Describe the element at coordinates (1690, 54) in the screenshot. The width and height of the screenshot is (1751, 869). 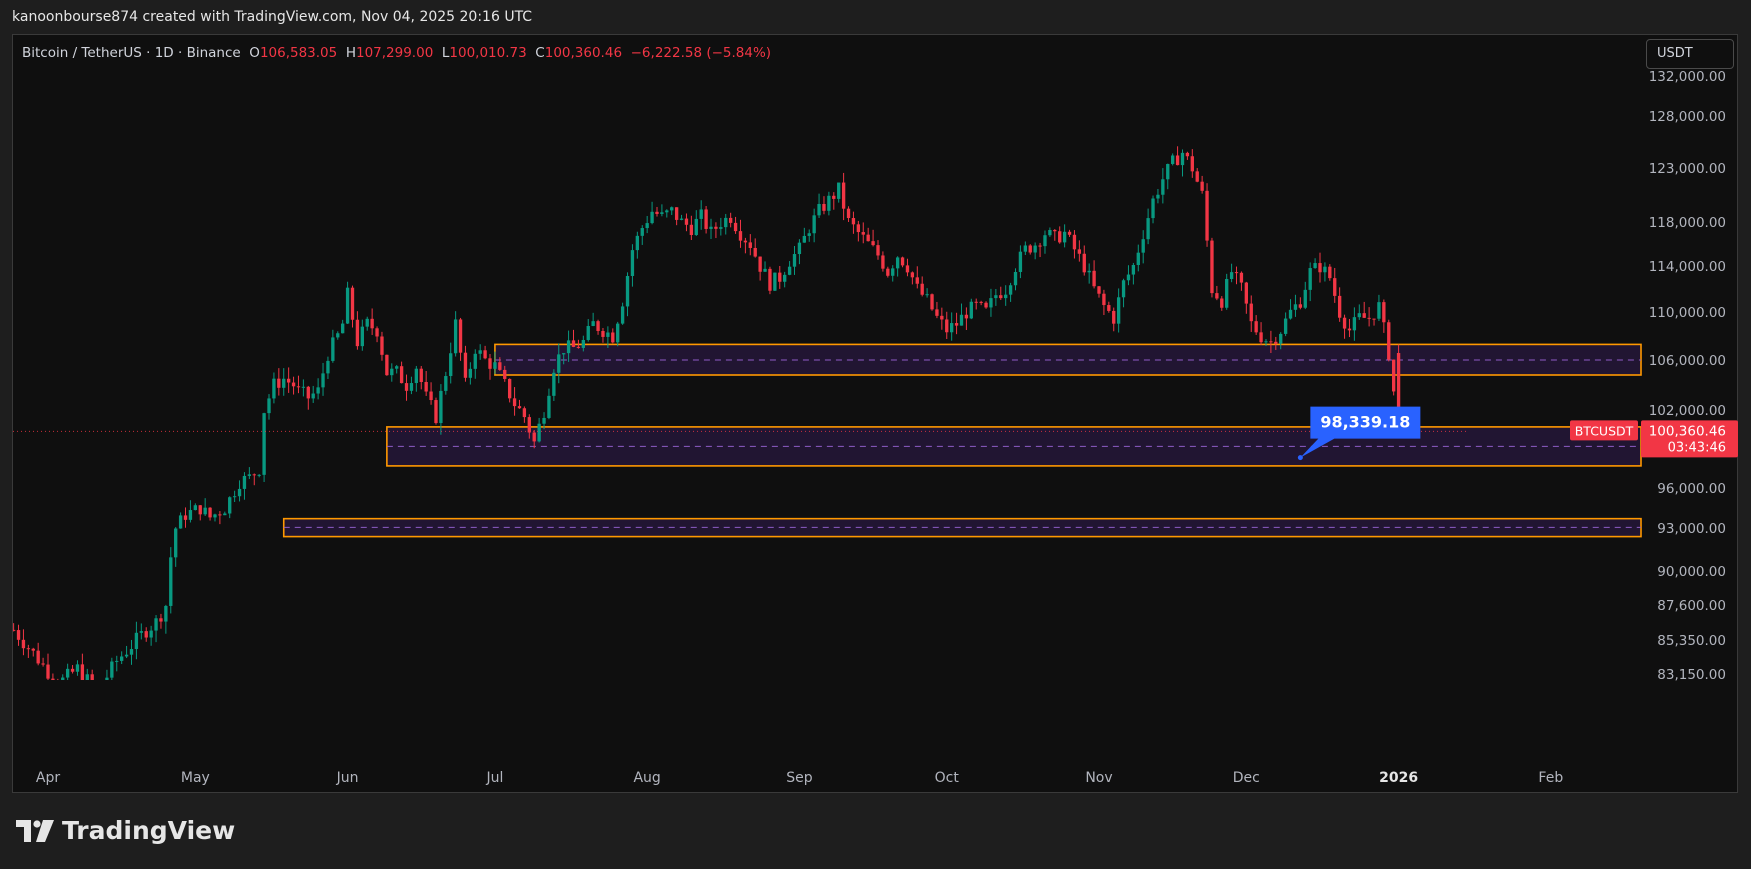
I see `currency-button: USDT` at that location.